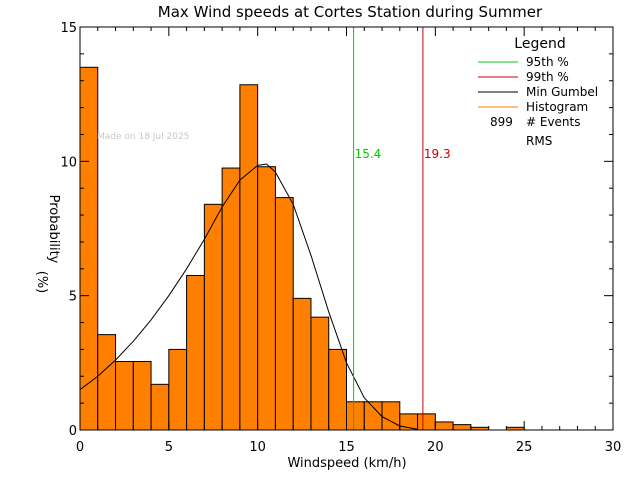 The width and height of the screenshot is (640, 480). What do you see at coordinates (524, 447) in the screenshot?
I see `x-tick-label: 25` at bounding box center [524, 447].